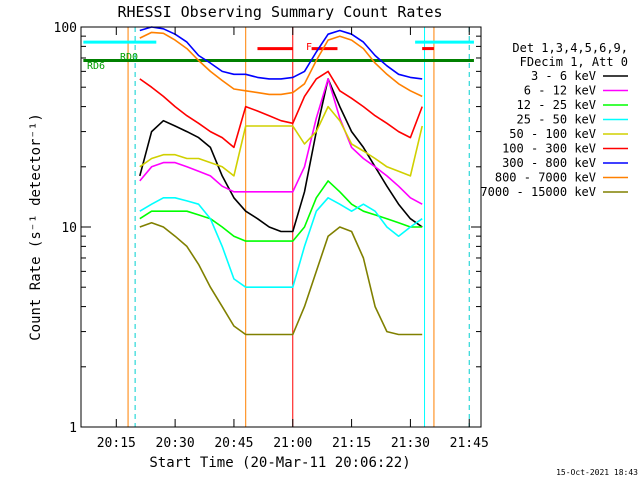  What do you see at coordinates (36, 227) in the screenshot?
I see `y-axis-label: Count Rate (s⁻¹ detector⁻¹)` at bounding box center [36, 227].